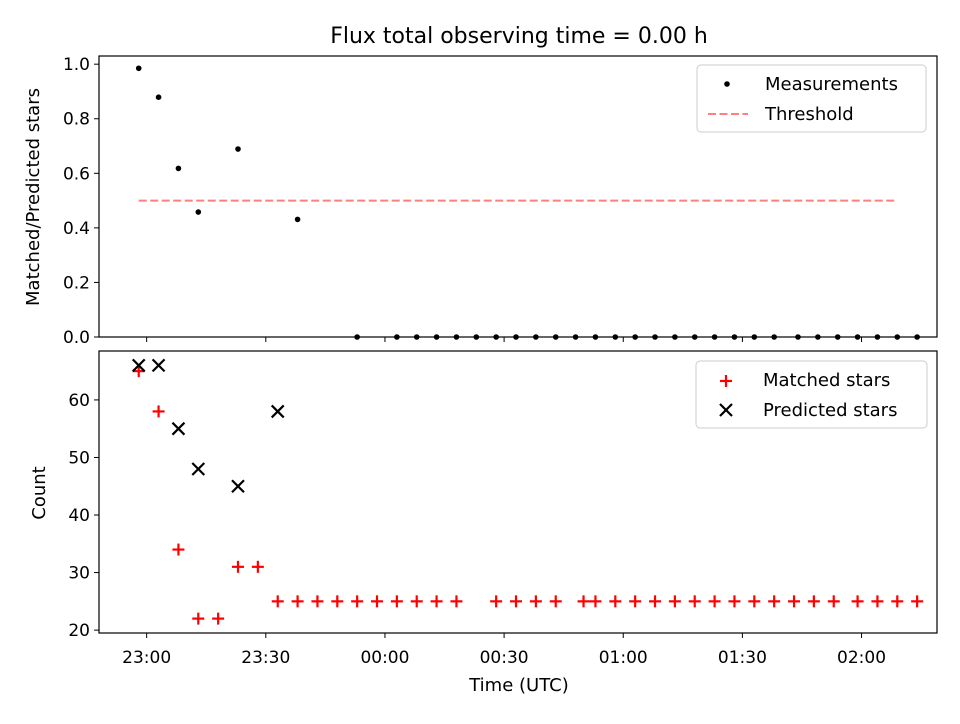 The image size is (960, 724). Describe the element at coordinates (623, 658) in the screenshot. I see `x-tick-label: 01:00` at that location.